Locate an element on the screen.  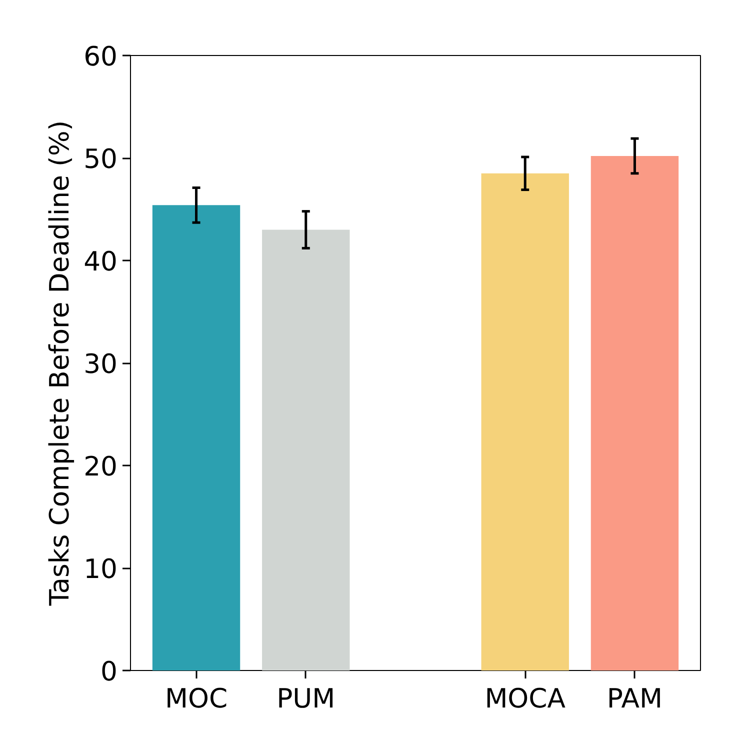
y-tick-label: 20 is located at coordinates (101, 467).